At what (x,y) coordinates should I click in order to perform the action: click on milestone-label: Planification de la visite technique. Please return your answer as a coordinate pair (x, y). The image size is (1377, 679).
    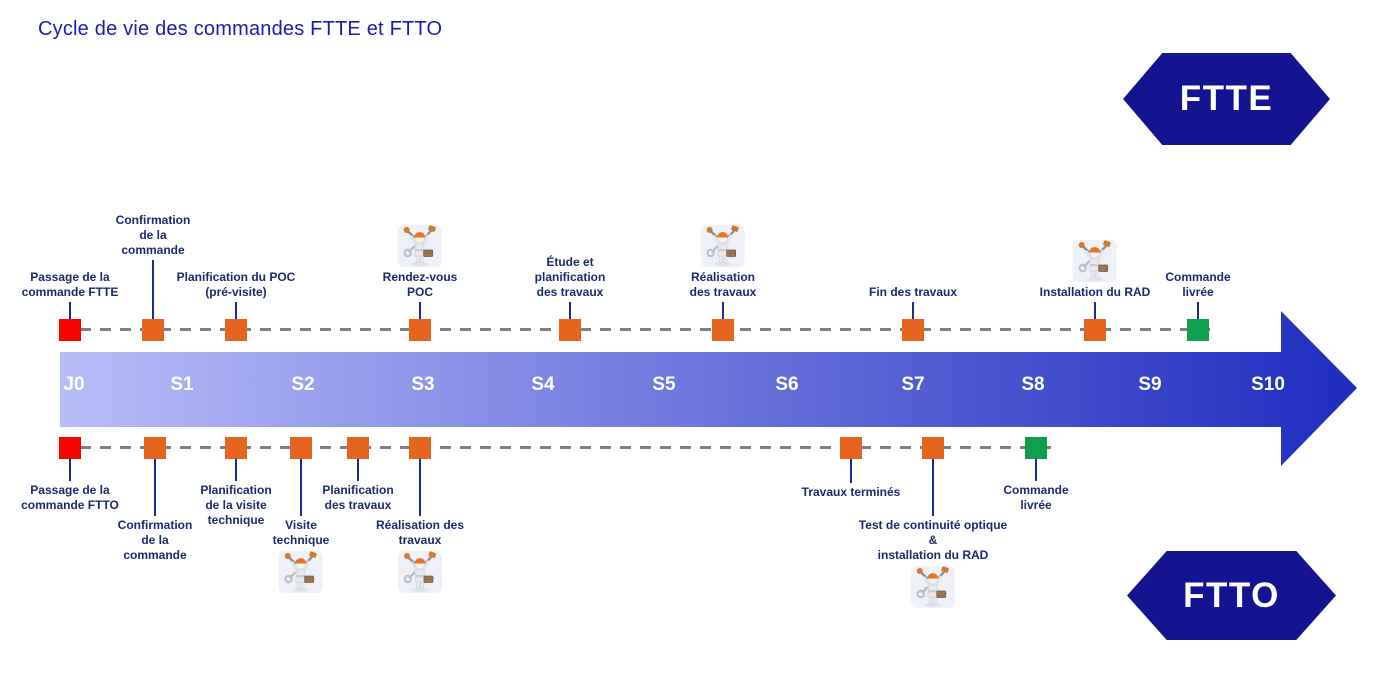
    Looking at the image, I should click on (236, 505).